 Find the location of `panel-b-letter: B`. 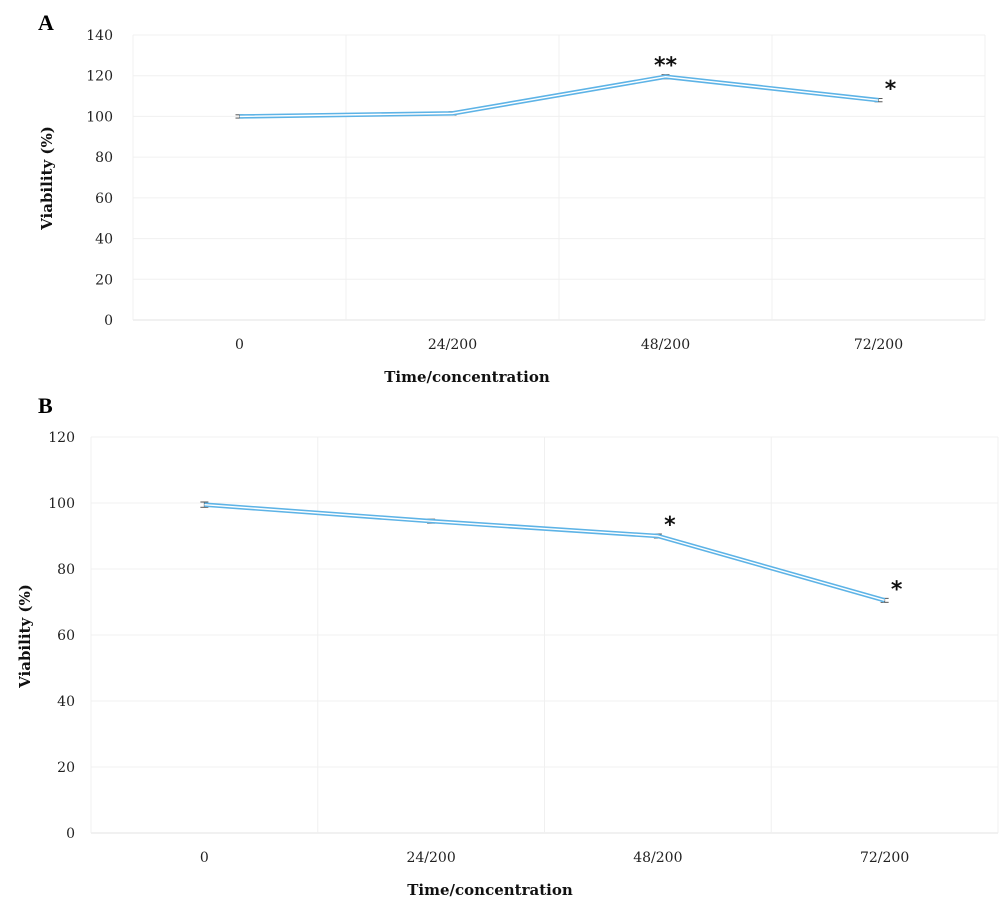

panel-b-letter: B is located at coordinates (45, 405).